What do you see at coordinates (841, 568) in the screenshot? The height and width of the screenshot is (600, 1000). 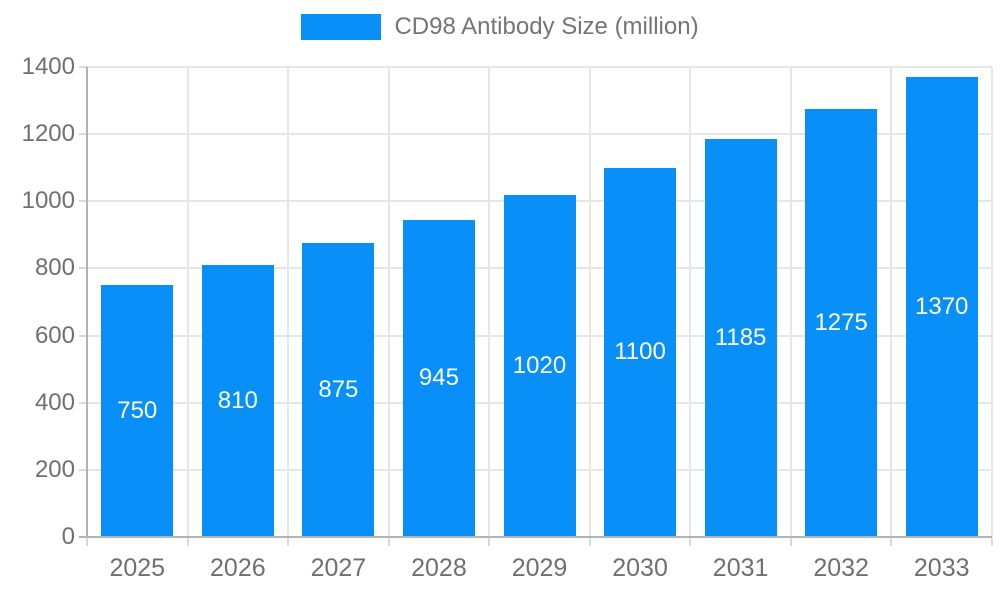 I see `x-axis-label: 2032` at bounding box center [841, 568].